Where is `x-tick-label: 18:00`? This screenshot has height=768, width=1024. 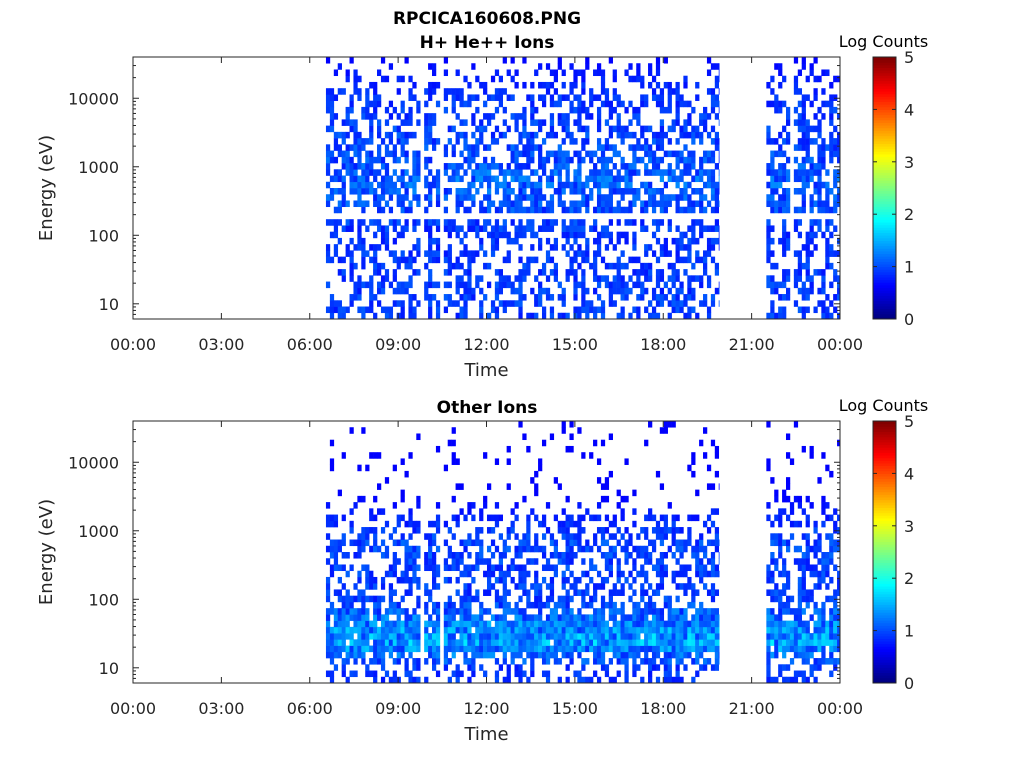 x-tick-label: 18:00 is located at coordinates (663, 708).